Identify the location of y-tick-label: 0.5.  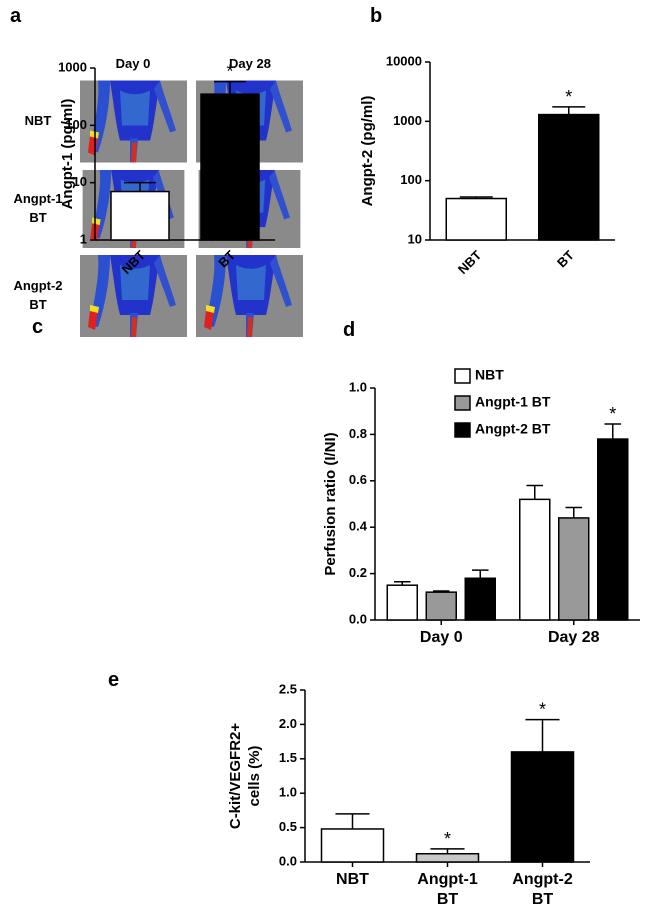
(288, 826).